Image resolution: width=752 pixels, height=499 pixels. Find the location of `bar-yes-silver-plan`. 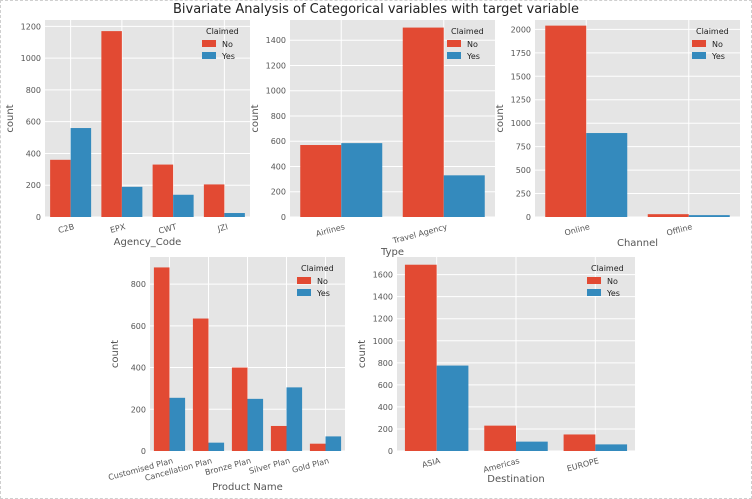

bar-yes-silver-plan is located at coordinates (294, 419).